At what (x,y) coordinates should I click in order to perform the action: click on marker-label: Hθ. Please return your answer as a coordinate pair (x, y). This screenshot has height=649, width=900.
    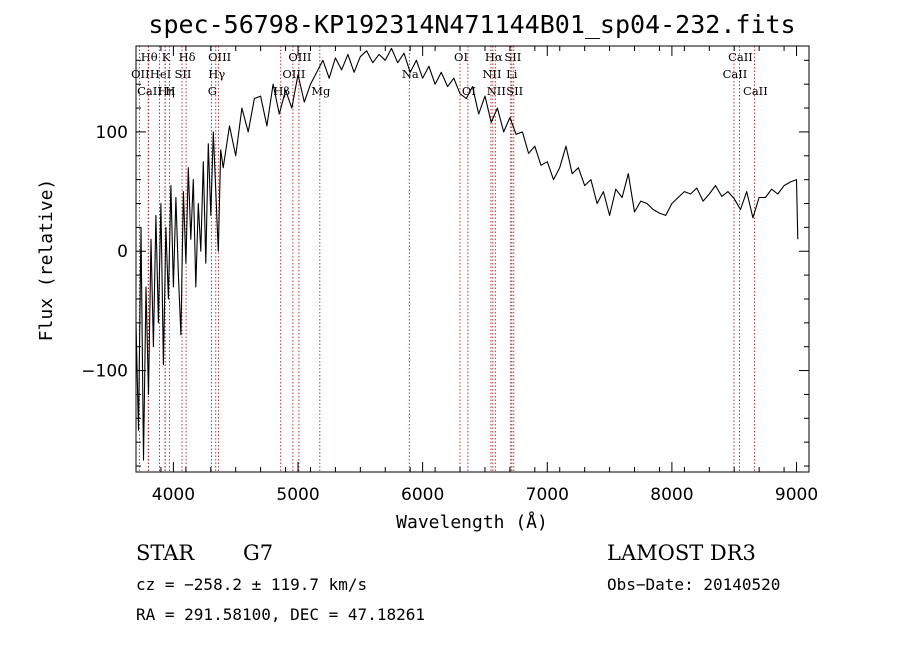
    Looking at the image, I should click on (149, 57).